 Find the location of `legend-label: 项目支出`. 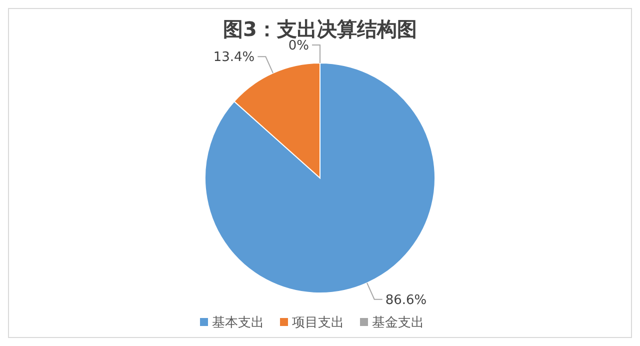

legend-label: 项目支出 is located at coordinates (318, 323).